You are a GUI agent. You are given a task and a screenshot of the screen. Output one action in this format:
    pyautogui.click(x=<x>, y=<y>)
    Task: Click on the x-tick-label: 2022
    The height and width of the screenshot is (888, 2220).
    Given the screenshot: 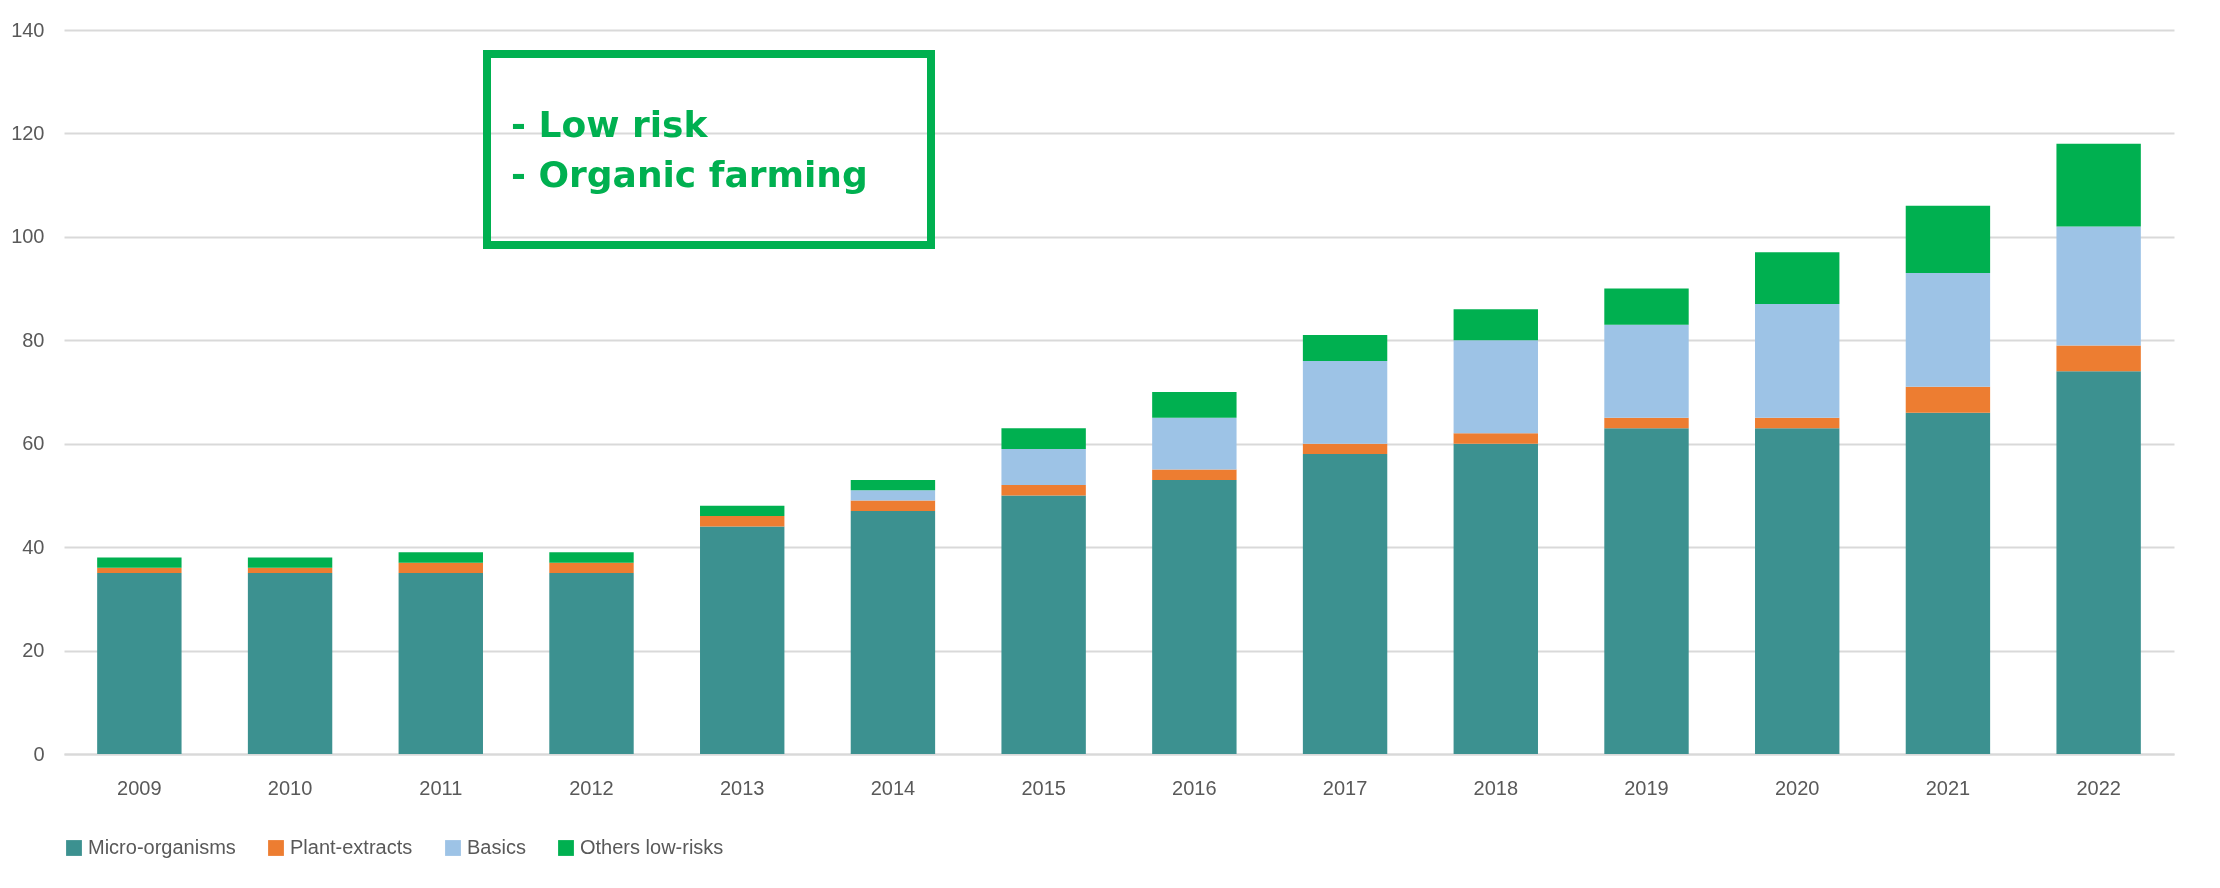 What is the action you would take?
    pyautogui.click(x=2098, y=787)
    